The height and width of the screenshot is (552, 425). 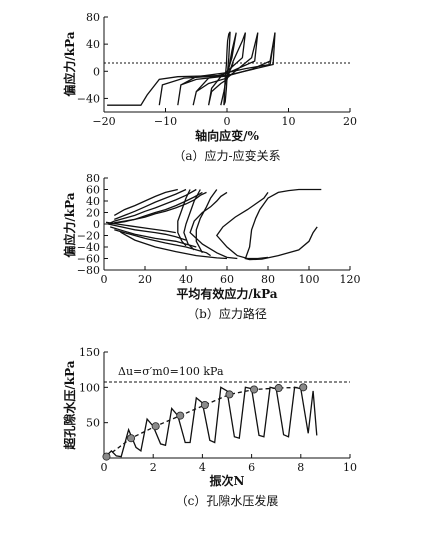 What do you see at coordinates (226, 293) in the screenshot?
I see `panel-b-xlabel: 平均有效应力/kPa` at bounding box center [226, 293].